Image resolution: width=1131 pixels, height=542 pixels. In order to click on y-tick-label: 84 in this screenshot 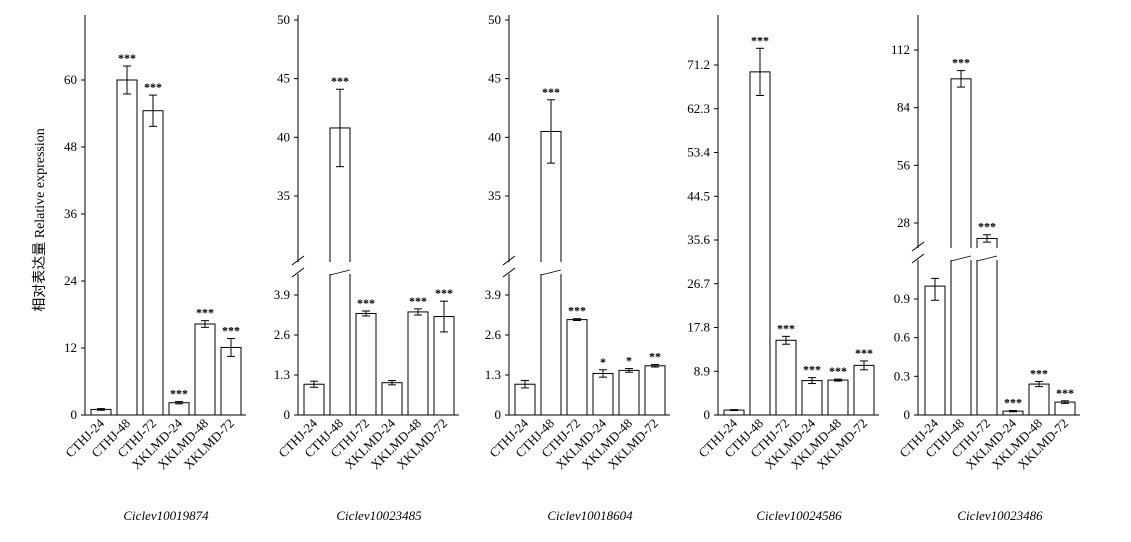, I will do `click(904, 107)`.